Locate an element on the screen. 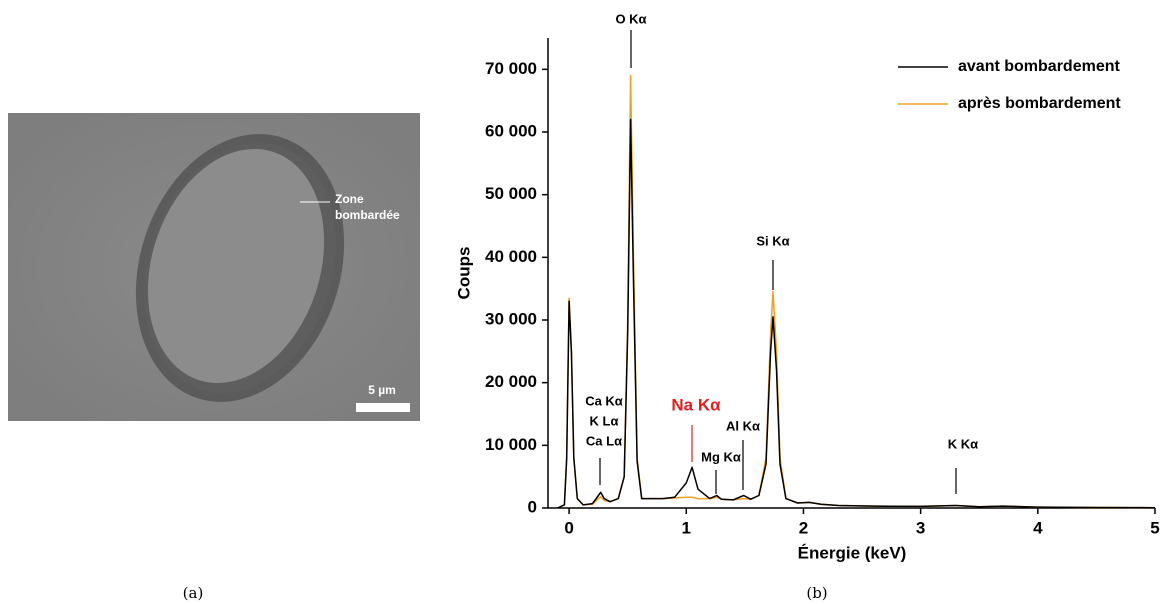  peak-label: Si Kα is located at coordinates (772, 240).